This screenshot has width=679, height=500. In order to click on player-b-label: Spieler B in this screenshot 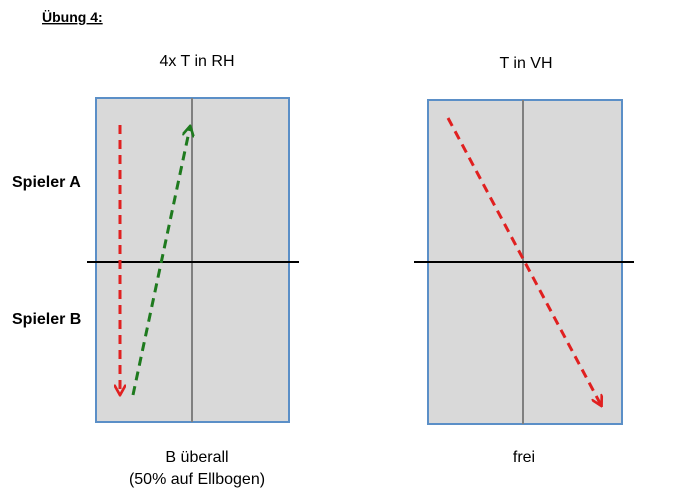, I will do `click(46, 319)`.